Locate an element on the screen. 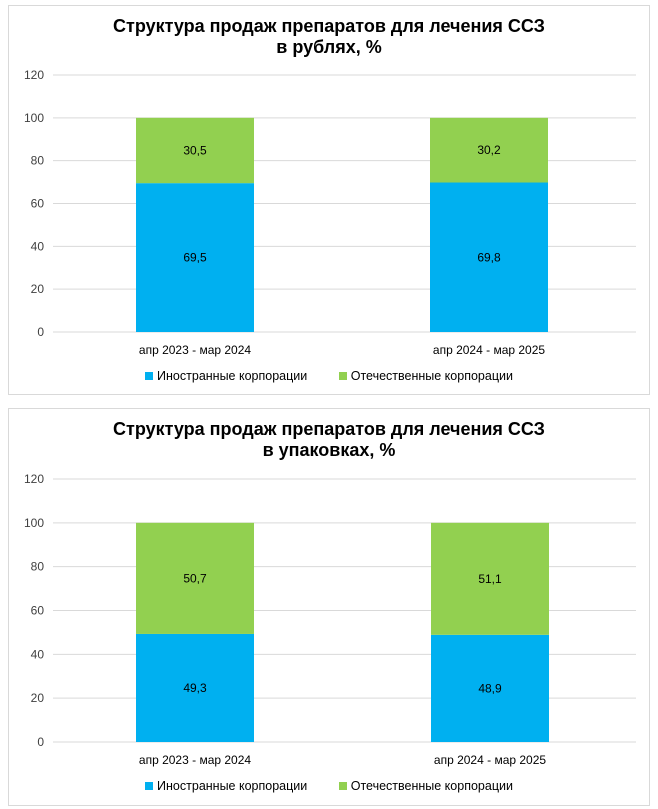  data-label: 30,2 is located at coordinates (489, 150).